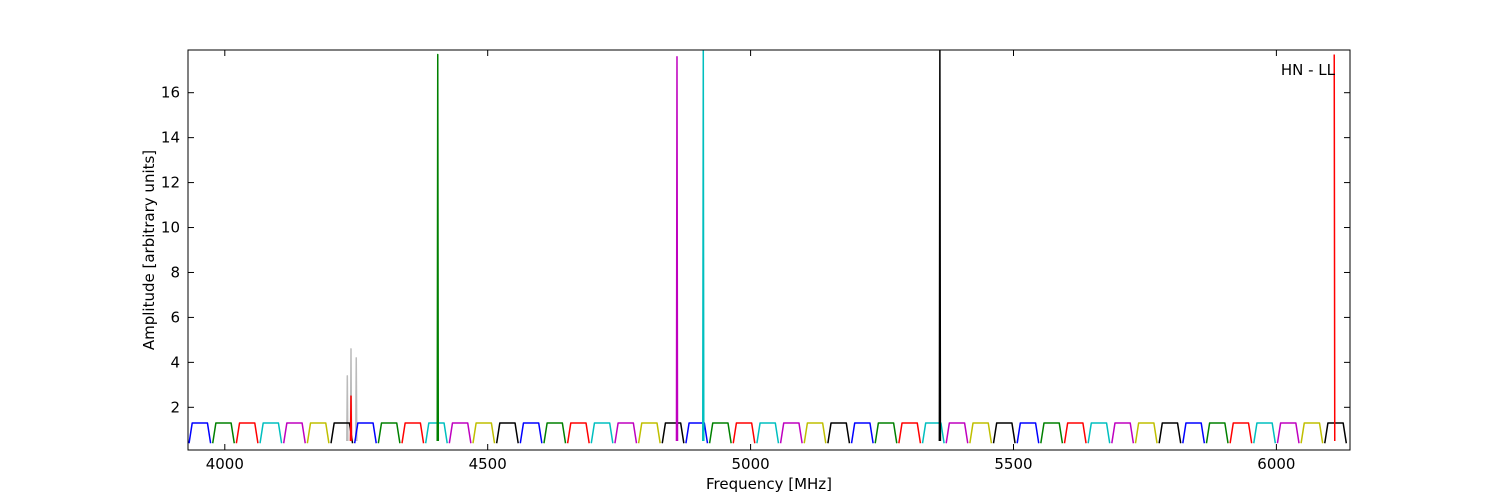  What do you see at coordinates (769, 484) in the screenshot?
I see `x-axis-label: Frequency [MHz]` at bounding box center [769, 484].